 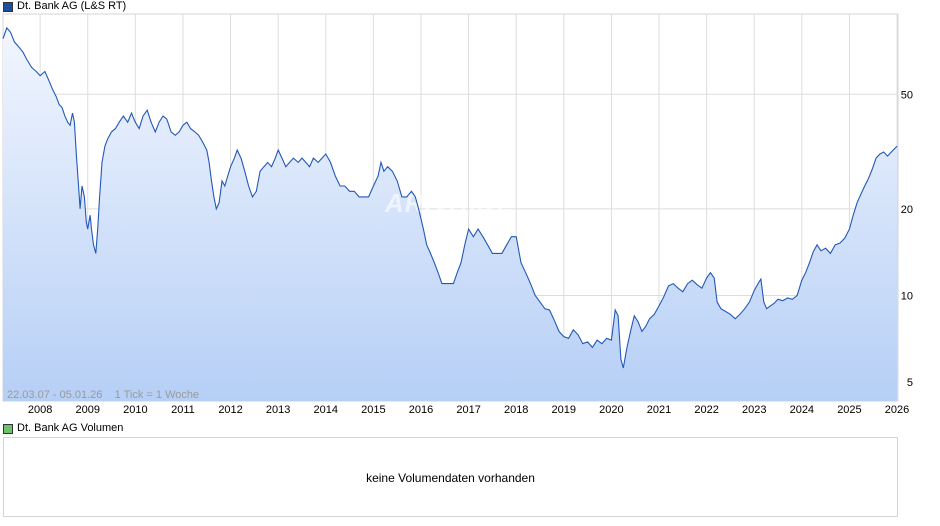 I want to click on x-tick-label: 2017, so click(x=468, y=410).